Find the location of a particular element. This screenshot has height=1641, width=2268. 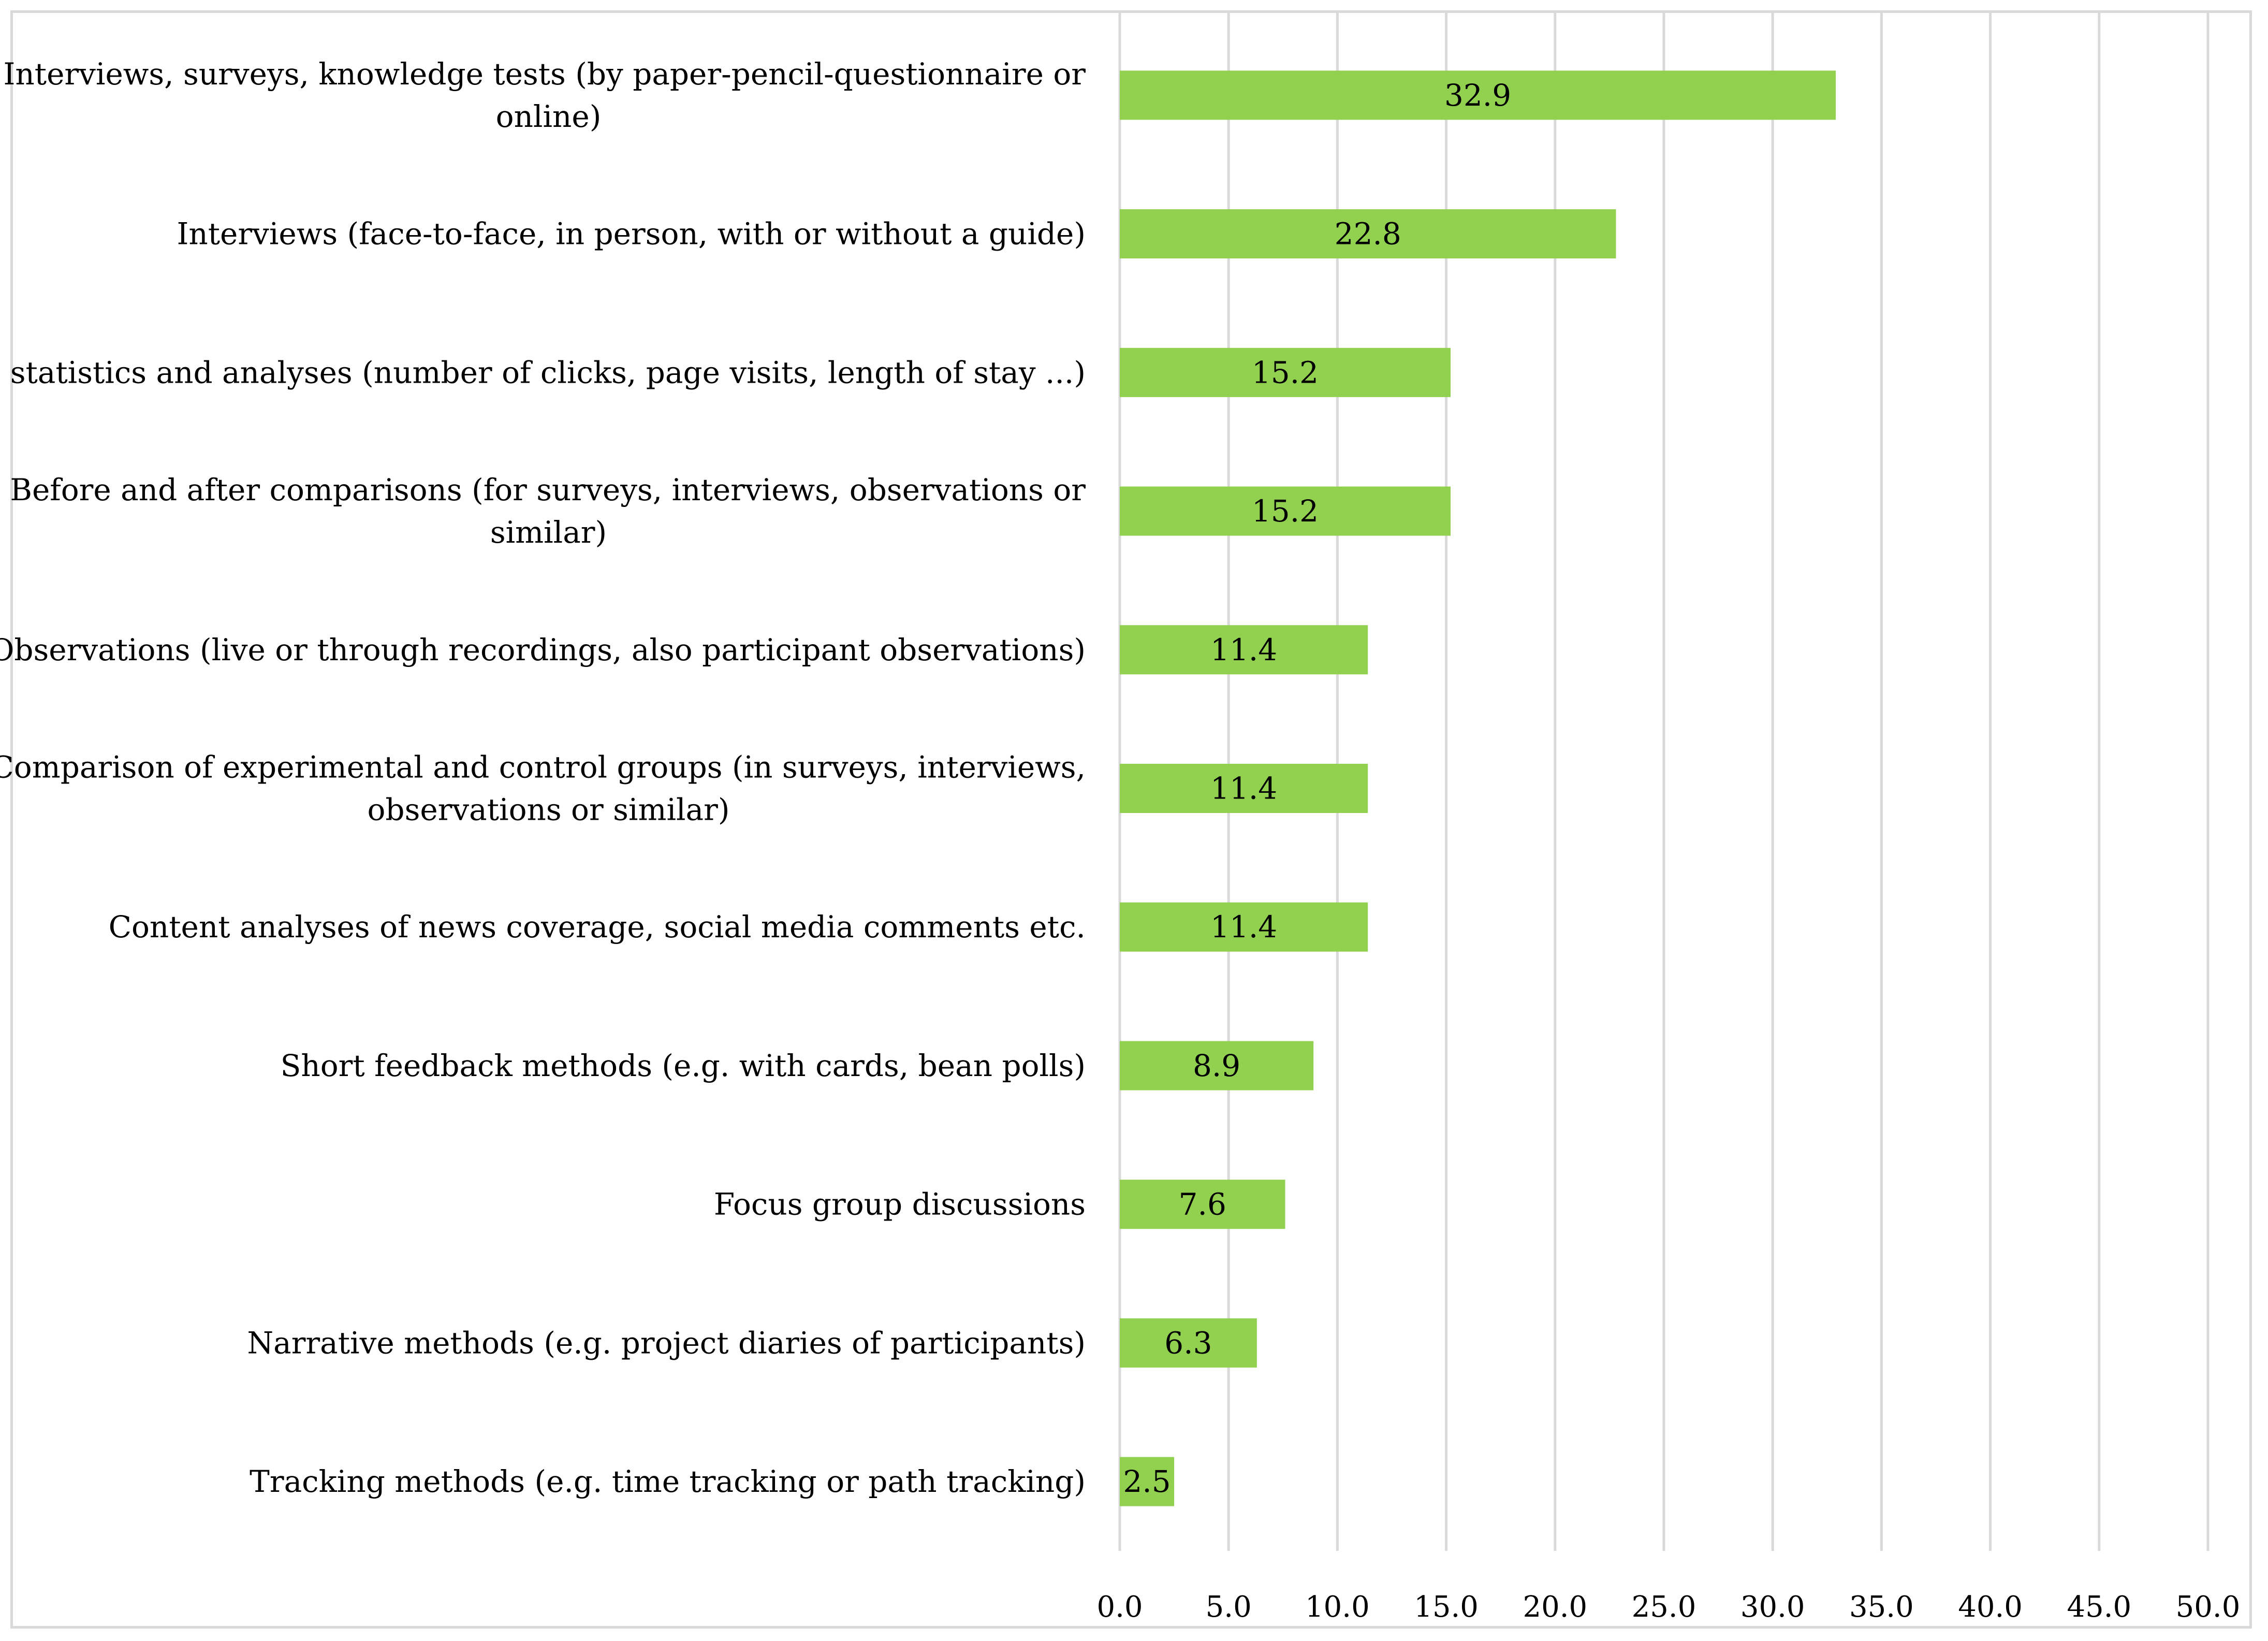

x-tick-label: 15.0 is located at coordinates (1446, 1607).